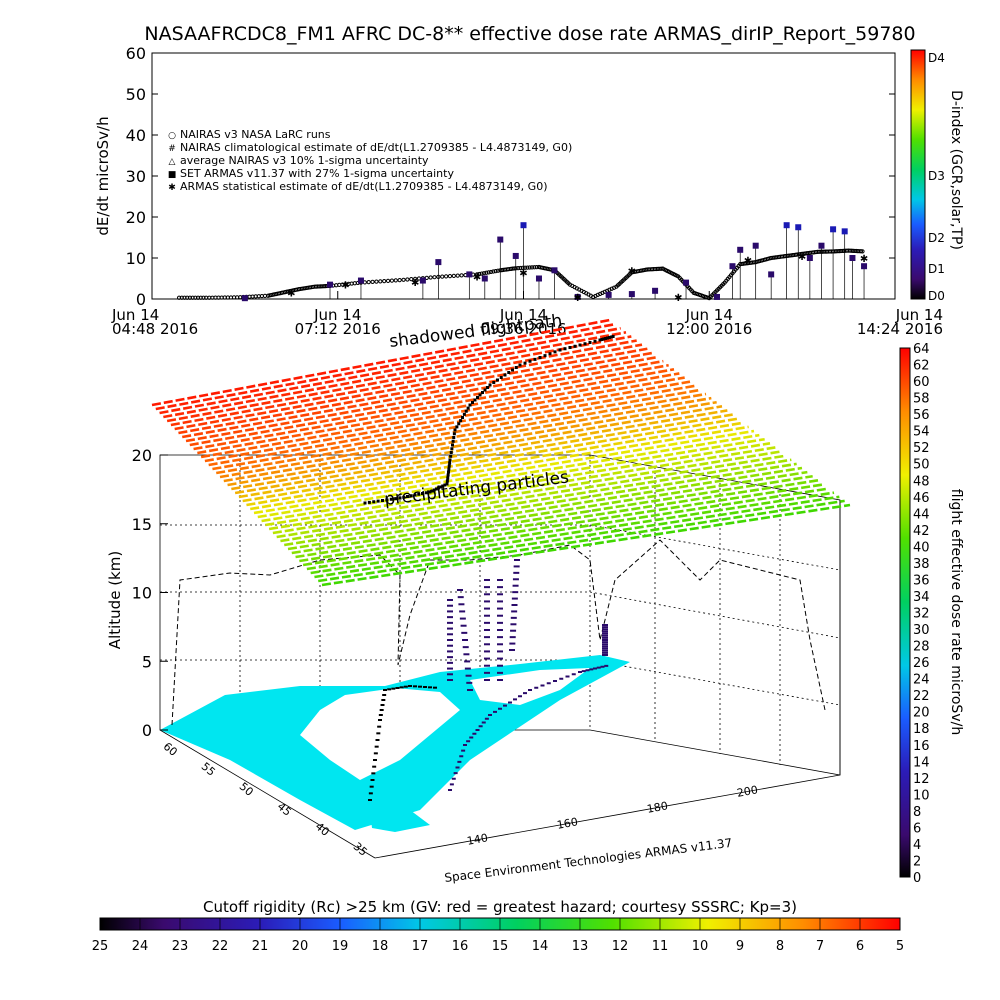  What do you see at coordinates (380, 946) in the screenshot?
I see `cutoff-tick-label: 18` at bounding box center [380, 946].